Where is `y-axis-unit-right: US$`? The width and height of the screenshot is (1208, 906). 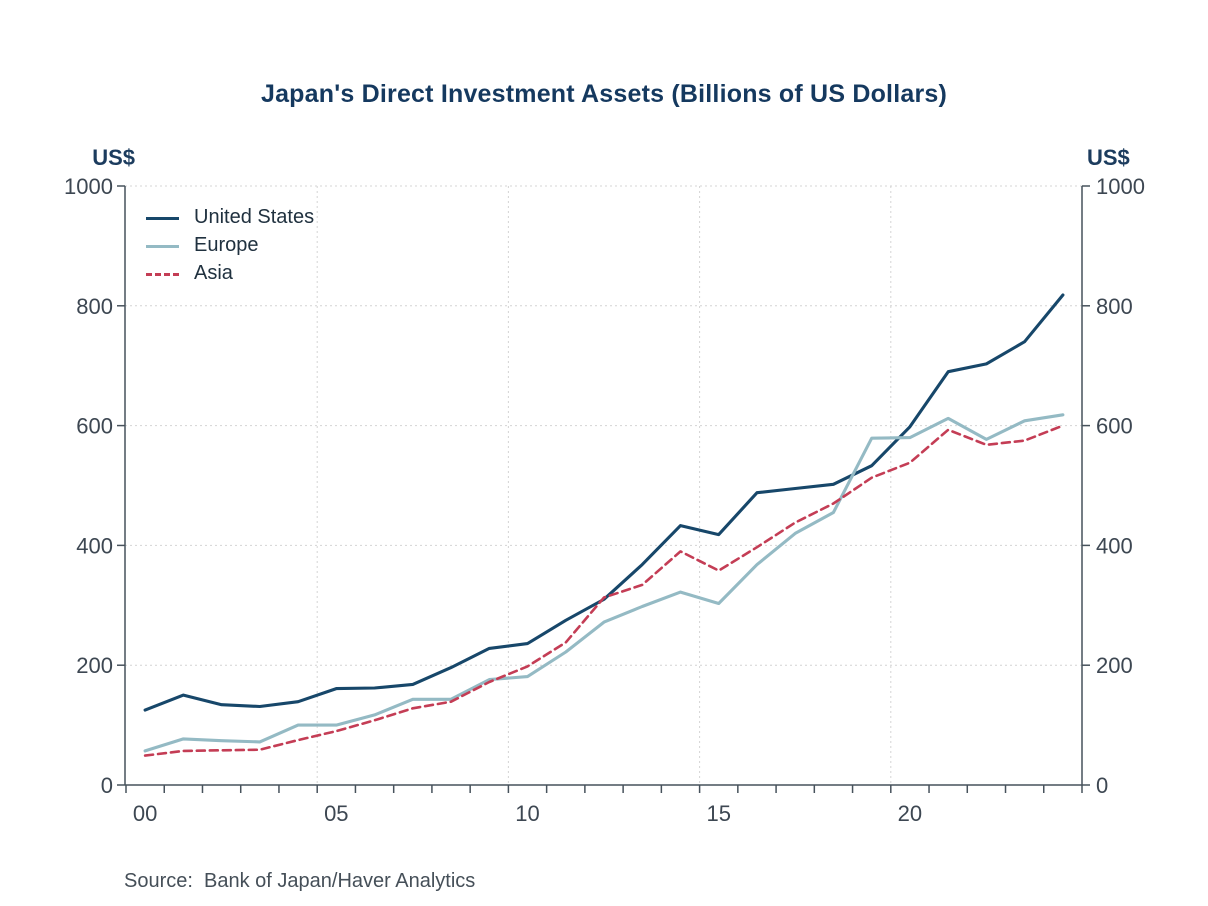 y-axis-unit-right: US$ is located at coordinates (1108, 157).